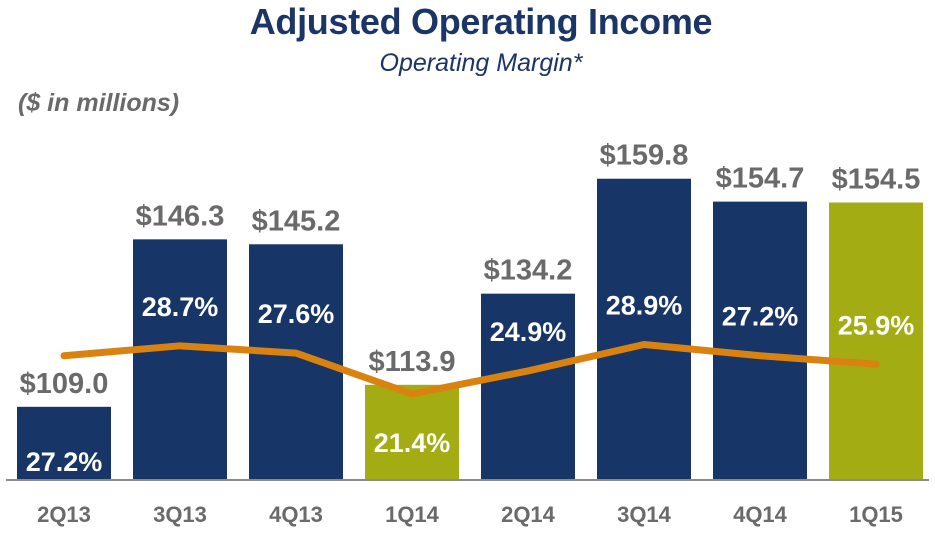 The image size is (935, 556). Describe the element at coordinates (296, 314) in the screenshot. I see `margin-value-label: 27.6%` at that location.